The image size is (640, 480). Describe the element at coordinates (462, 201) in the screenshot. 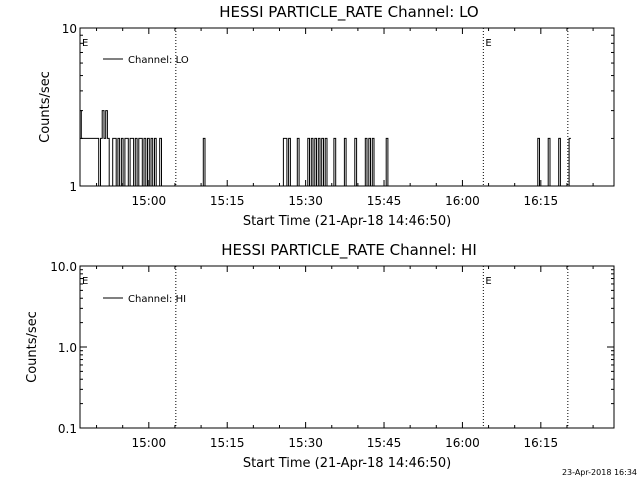

I see `lo-x-tick-label: 16:00` at that location.